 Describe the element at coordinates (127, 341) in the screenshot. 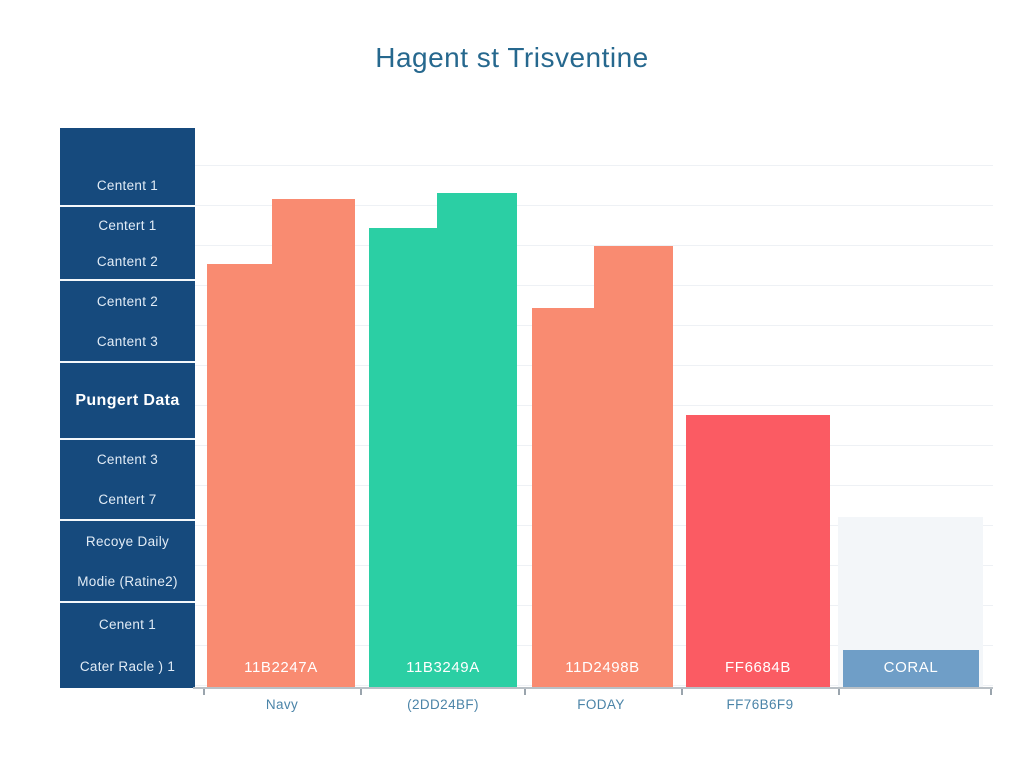

I see `sidebar-label: Cantent 3` at that location.